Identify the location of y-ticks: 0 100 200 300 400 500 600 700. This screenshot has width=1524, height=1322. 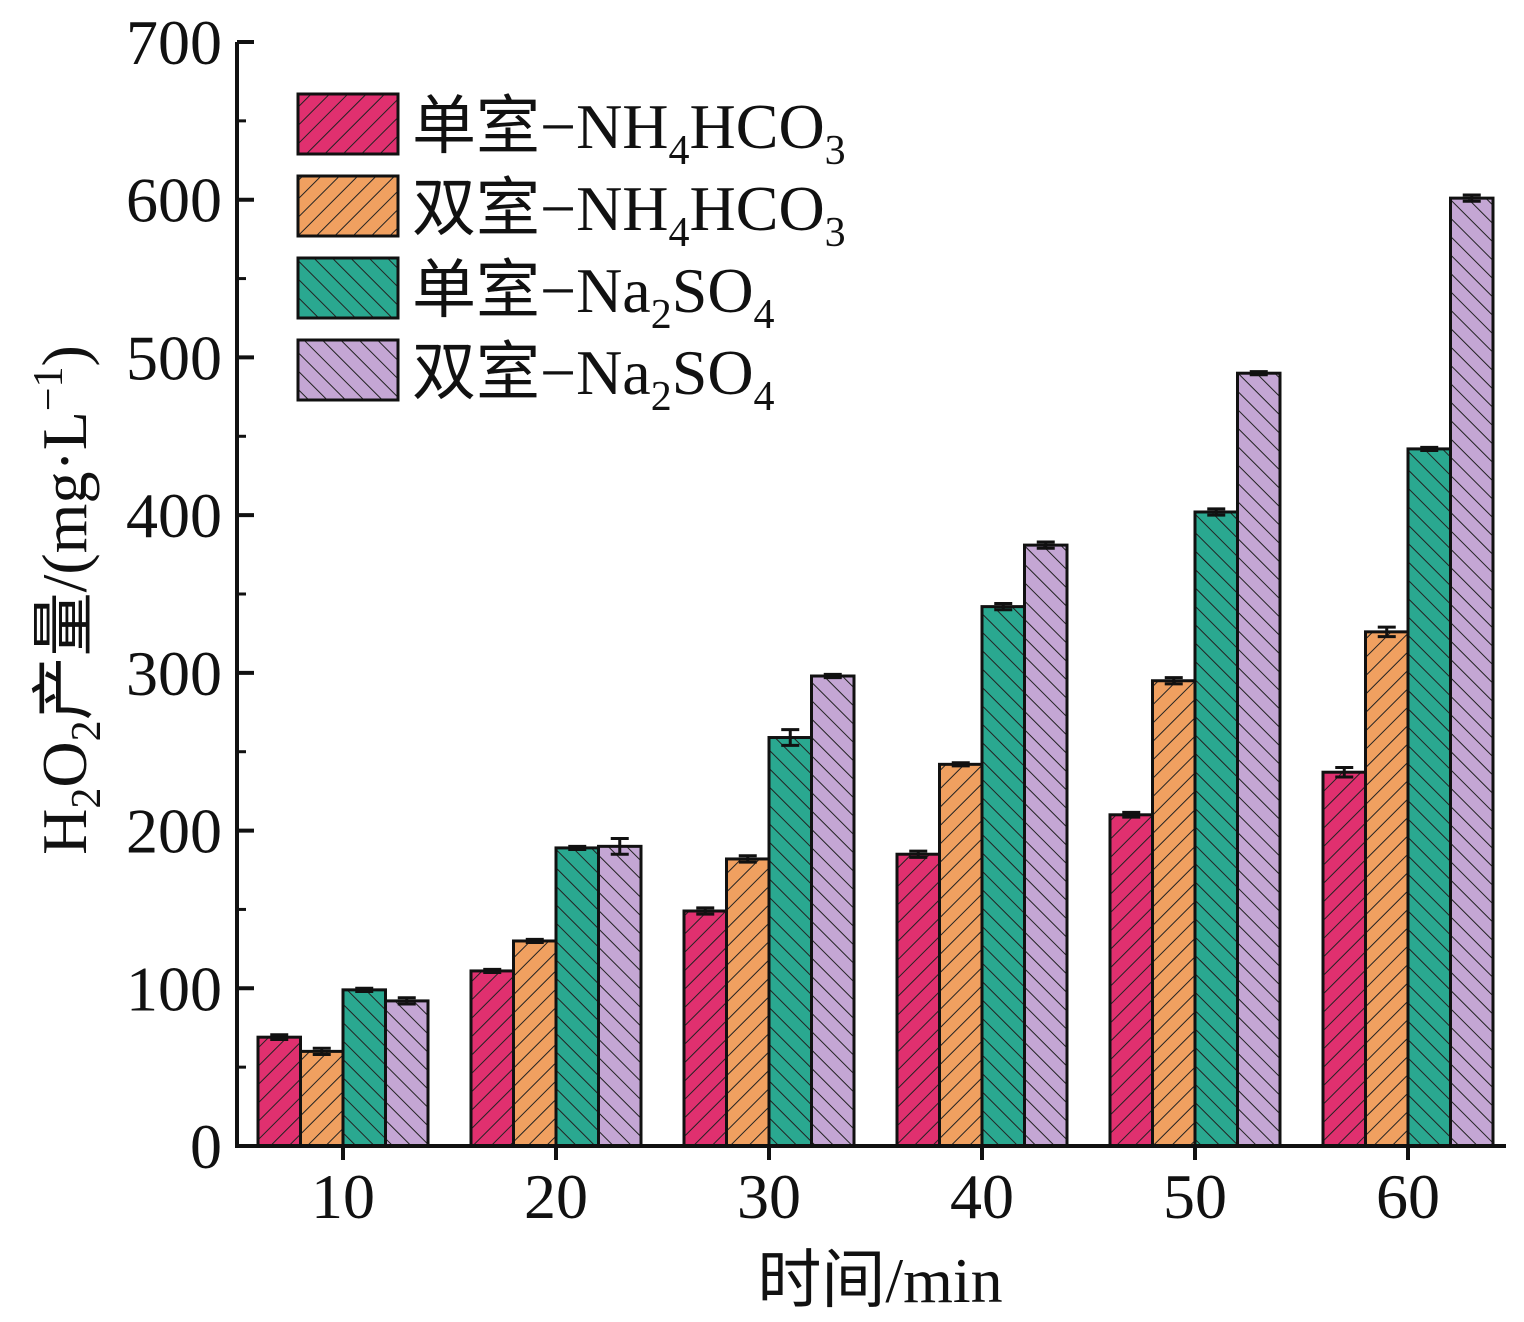
(190, 594).